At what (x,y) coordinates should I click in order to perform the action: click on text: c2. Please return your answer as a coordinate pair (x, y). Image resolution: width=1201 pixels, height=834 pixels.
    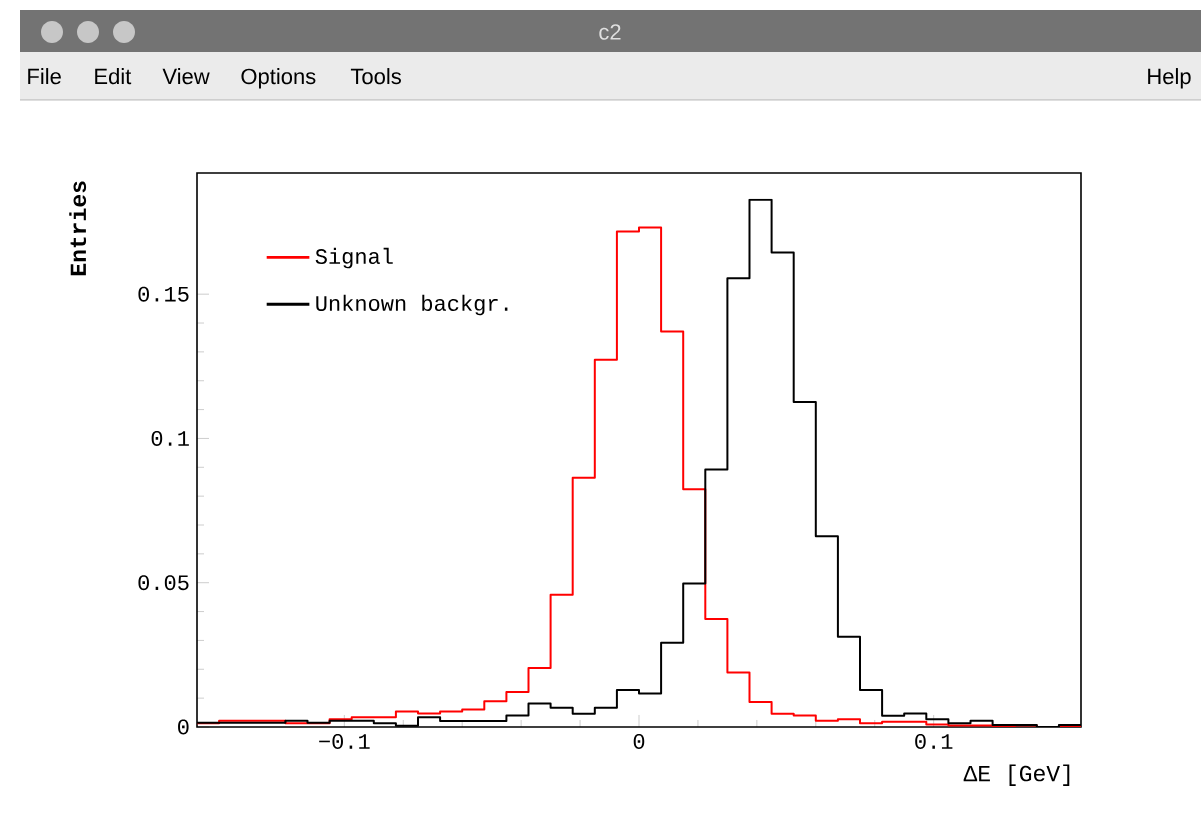
    Looking at the image, I should click on (610, 32).